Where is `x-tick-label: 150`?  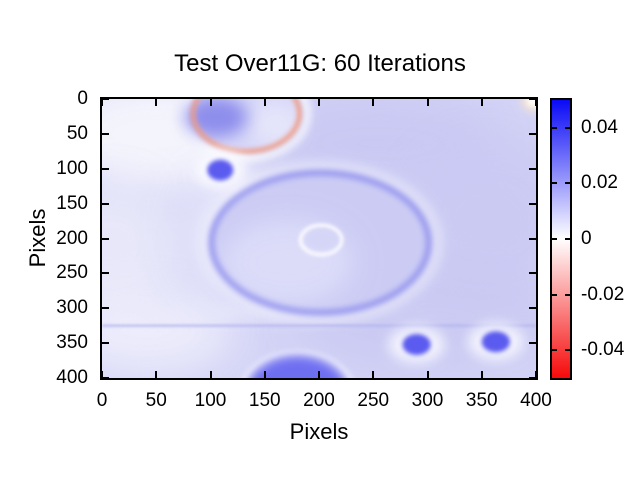
x-tick-label: 150 is located at coordinates (264, 400).